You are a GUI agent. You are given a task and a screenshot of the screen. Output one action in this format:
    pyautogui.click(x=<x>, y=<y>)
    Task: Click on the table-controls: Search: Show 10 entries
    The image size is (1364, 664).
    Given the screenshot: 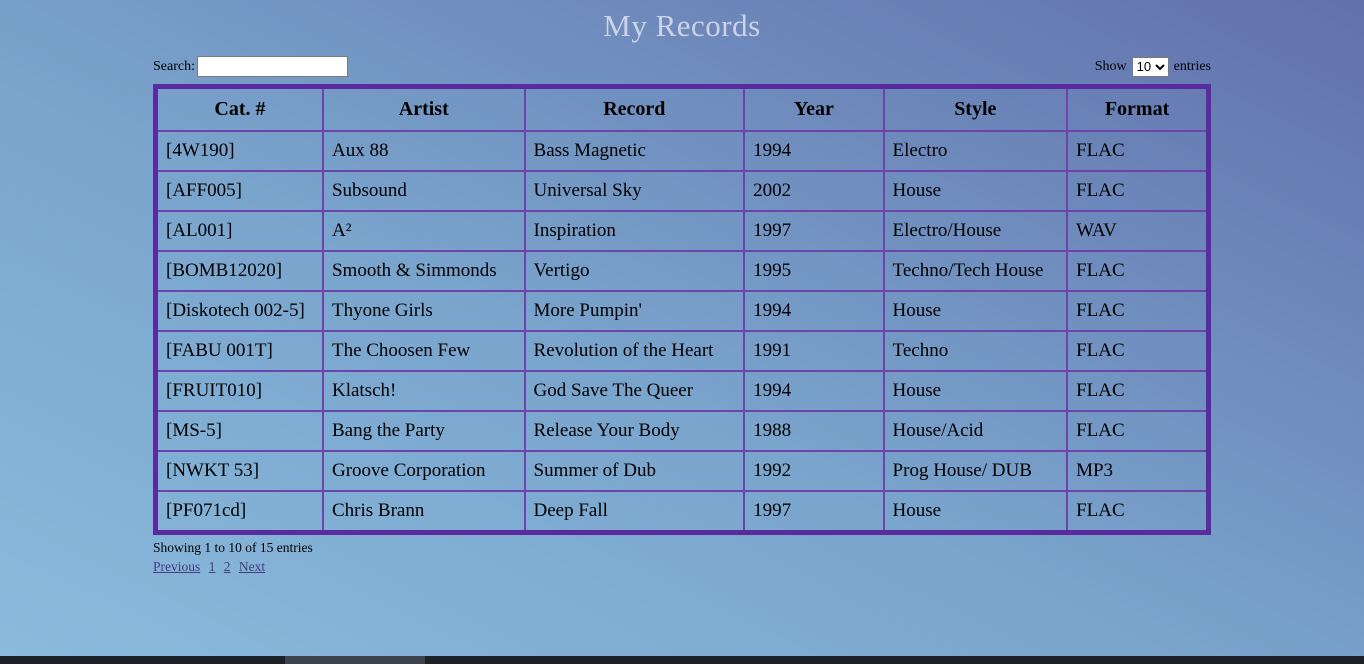 What is the action you would take?
    pyautogui.click(x=682, y=66)
    